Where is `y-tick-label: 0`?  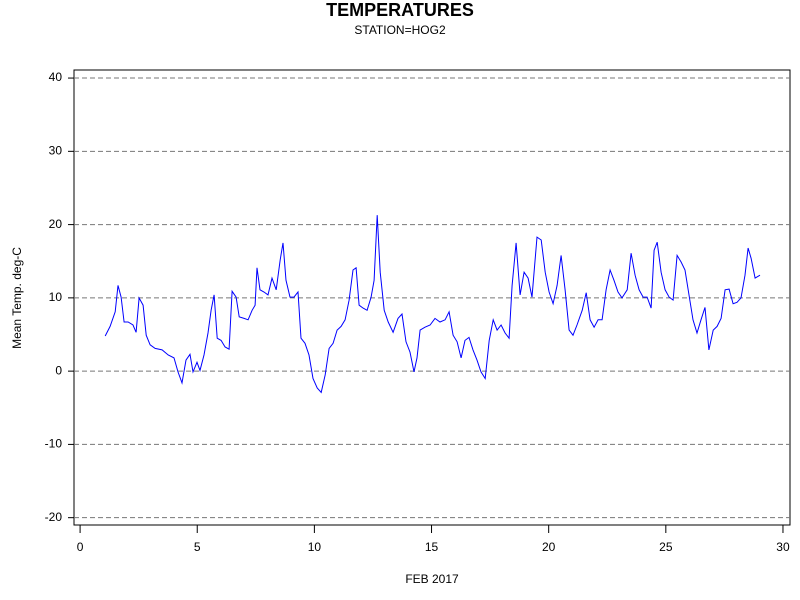
y-tick-label: 0 is located at coordinates (58, 370).